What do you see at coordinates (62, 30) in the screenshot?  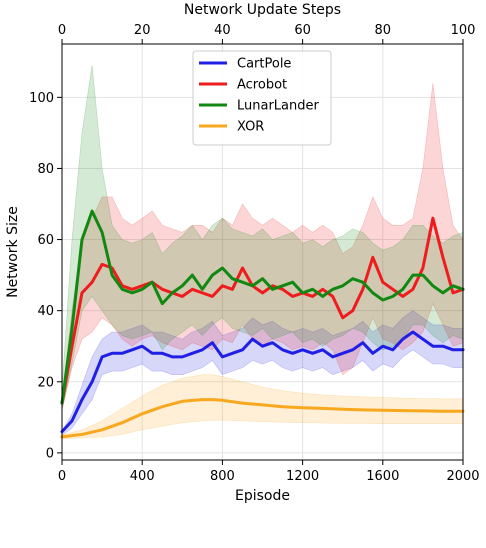 I see `top-x-tick-label-0: 0` at bounding box center [62, 30].